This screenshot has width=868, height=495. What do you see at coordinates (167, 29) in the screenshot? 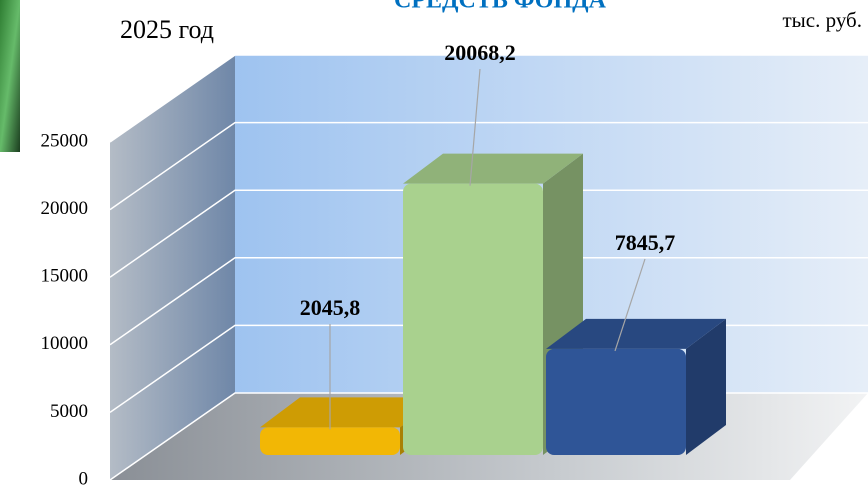
I see `subtitle: 2025 год` at bounding box center [167, 29].